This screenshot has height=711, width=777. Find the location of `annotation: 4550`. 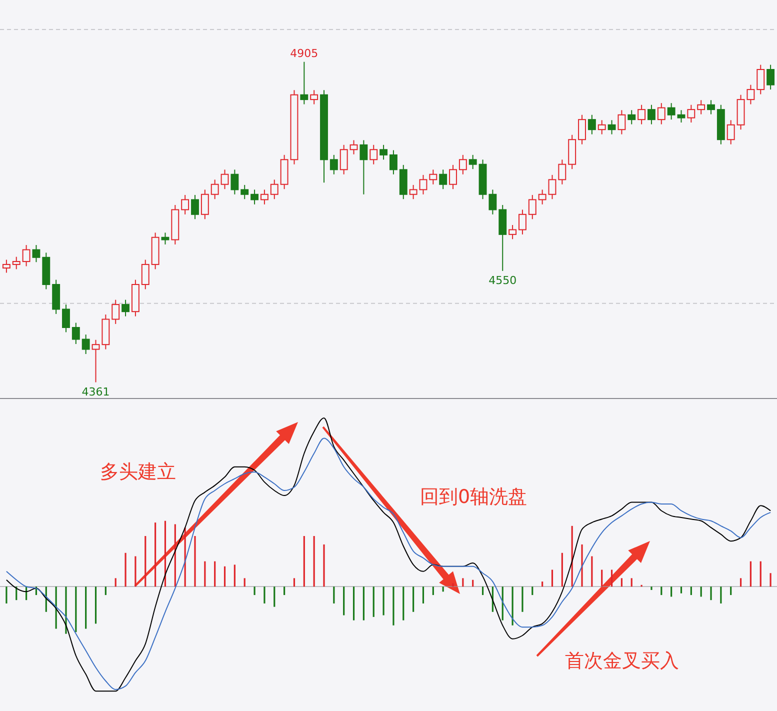

annotation: 4550 is located at coordinates (502, 280).